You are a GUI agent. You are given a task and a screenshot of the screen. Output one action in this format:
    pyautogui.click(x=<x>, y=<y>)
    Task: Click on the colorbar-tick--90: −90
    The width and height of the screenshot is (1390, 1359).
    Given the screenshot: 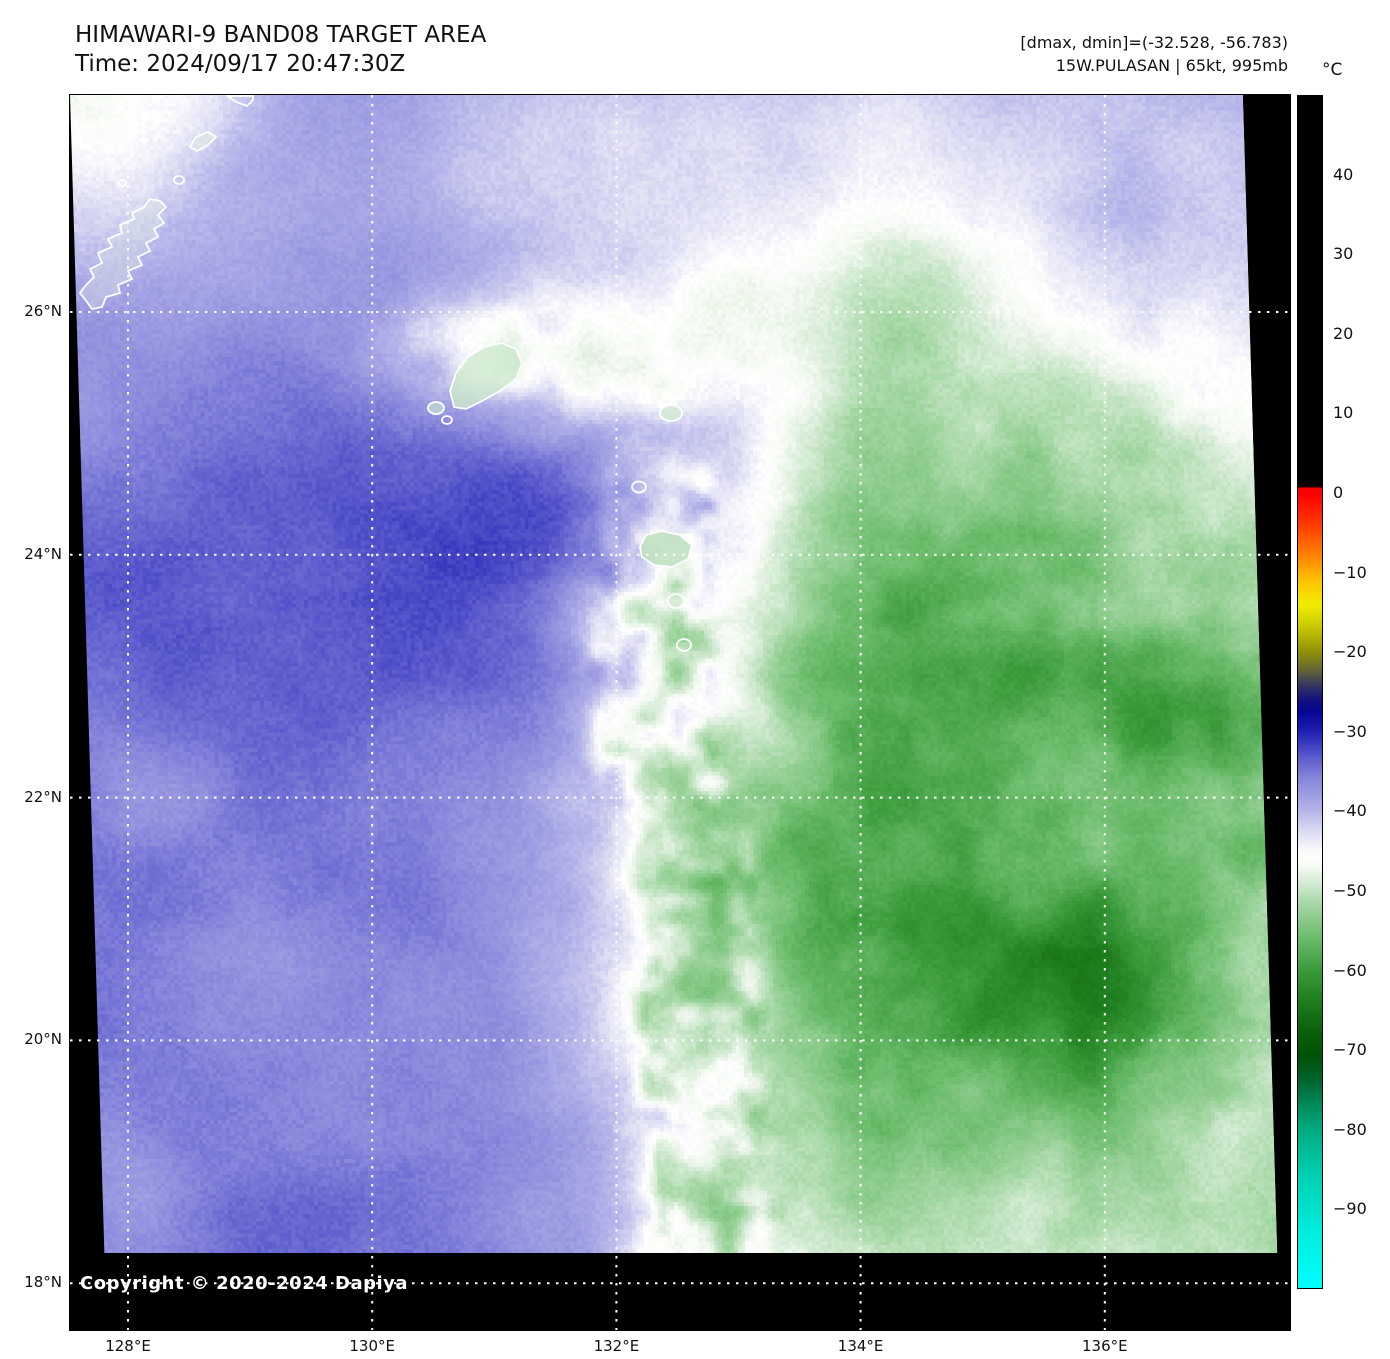 What is the action you would take?
    pyautogui.click(x=1350, y=1209)
    